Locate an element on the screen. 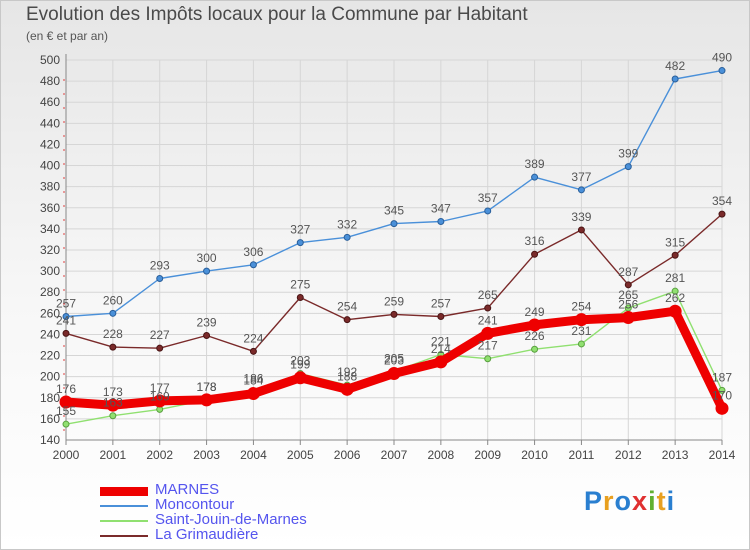  data-label: 315 is located at coordinates (675, 242).